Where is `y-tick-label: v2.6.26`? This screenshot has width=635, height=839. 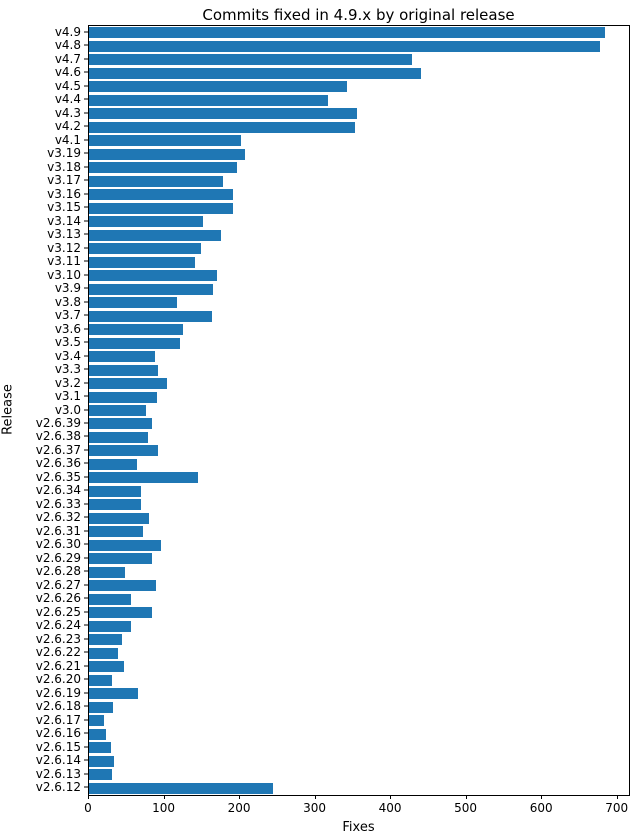
y-tick-label: v2.6.26 is located at coordinates (58, 598).